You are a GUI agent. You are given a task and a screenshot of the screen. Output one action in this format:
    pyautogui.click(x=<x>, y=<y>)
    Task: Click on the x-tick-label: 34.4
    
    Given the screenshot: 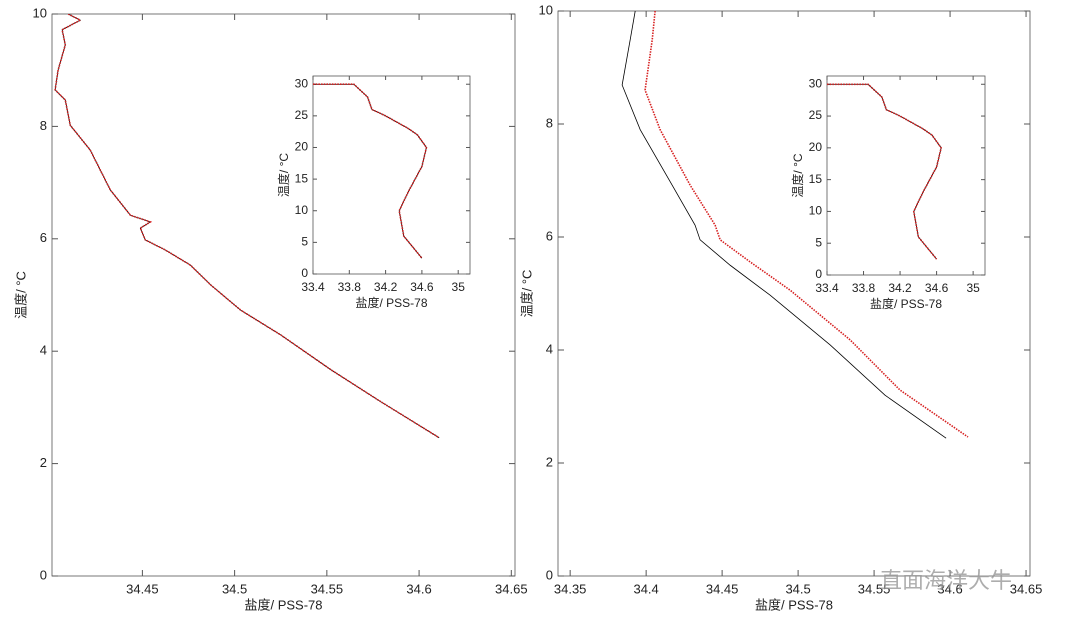 What is the action you would take?
    pyautogui.click(x=645, y=588)
    